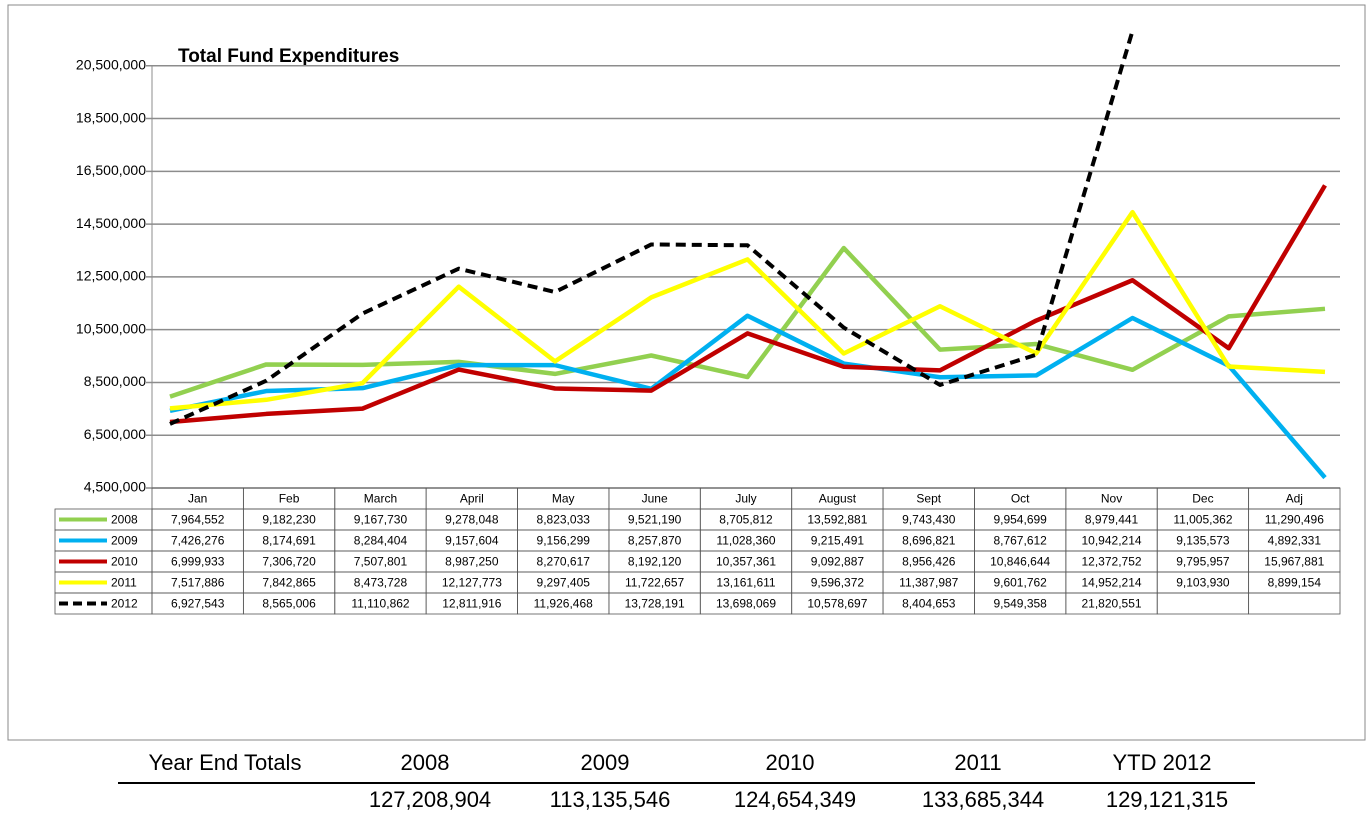 This screenshot has width=1369, height=822. I want to click on legend-label: 2008, so click(124, 520).